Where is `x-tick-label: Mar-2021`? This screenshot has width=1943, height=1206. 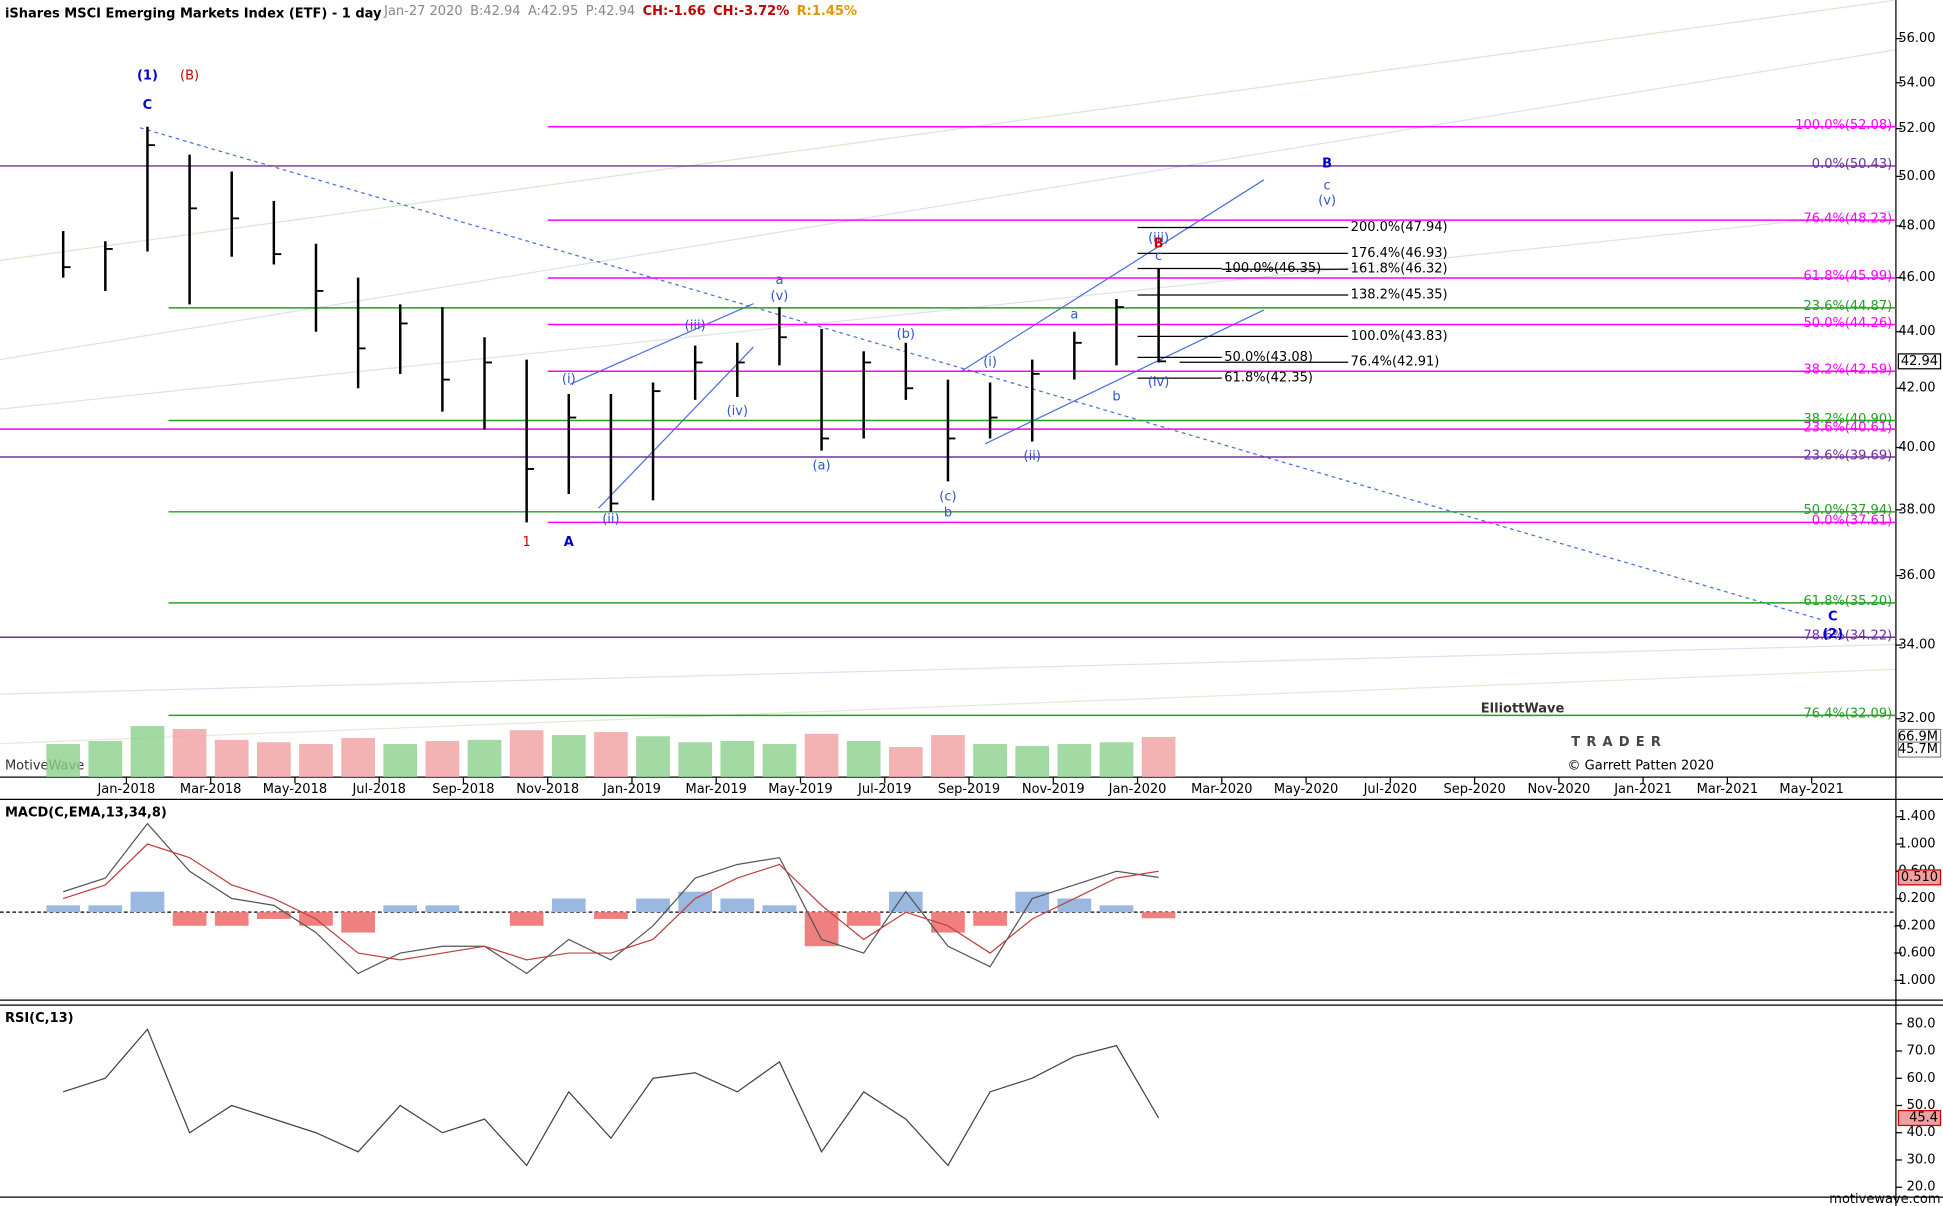 x-tick-label: Mar-2021 is located at coordinates (1727, 789).